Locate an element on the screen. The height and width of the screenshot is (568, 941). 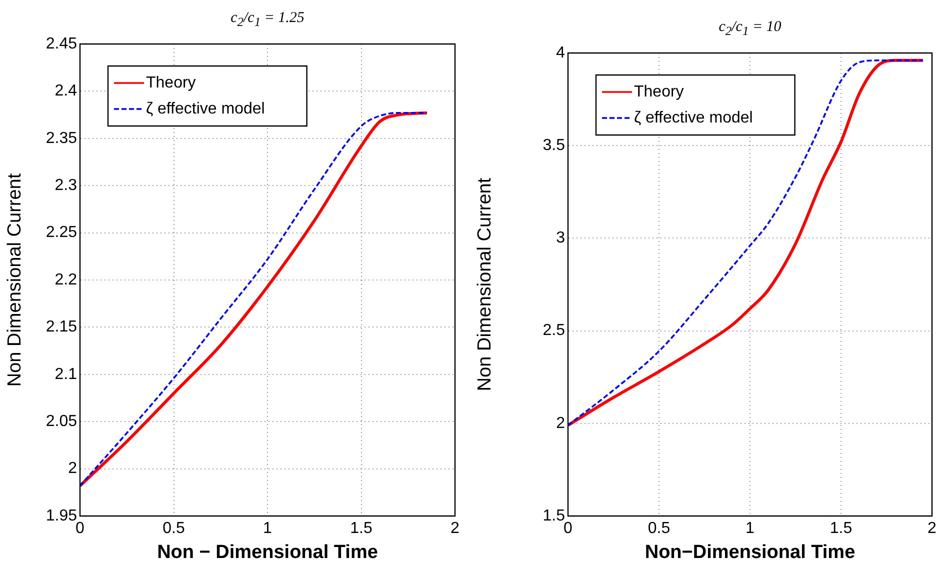
y-tick-label: 2.1 is located at coordinates (66, 374).